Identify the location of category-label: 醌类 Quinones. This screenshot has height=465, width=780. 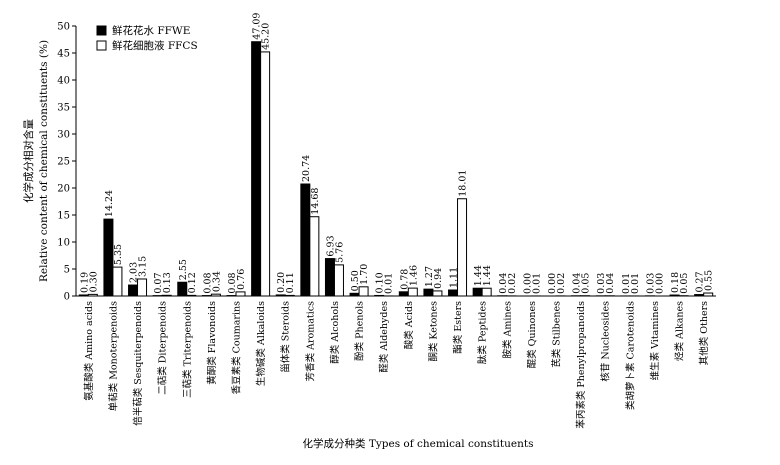
(532, 335).